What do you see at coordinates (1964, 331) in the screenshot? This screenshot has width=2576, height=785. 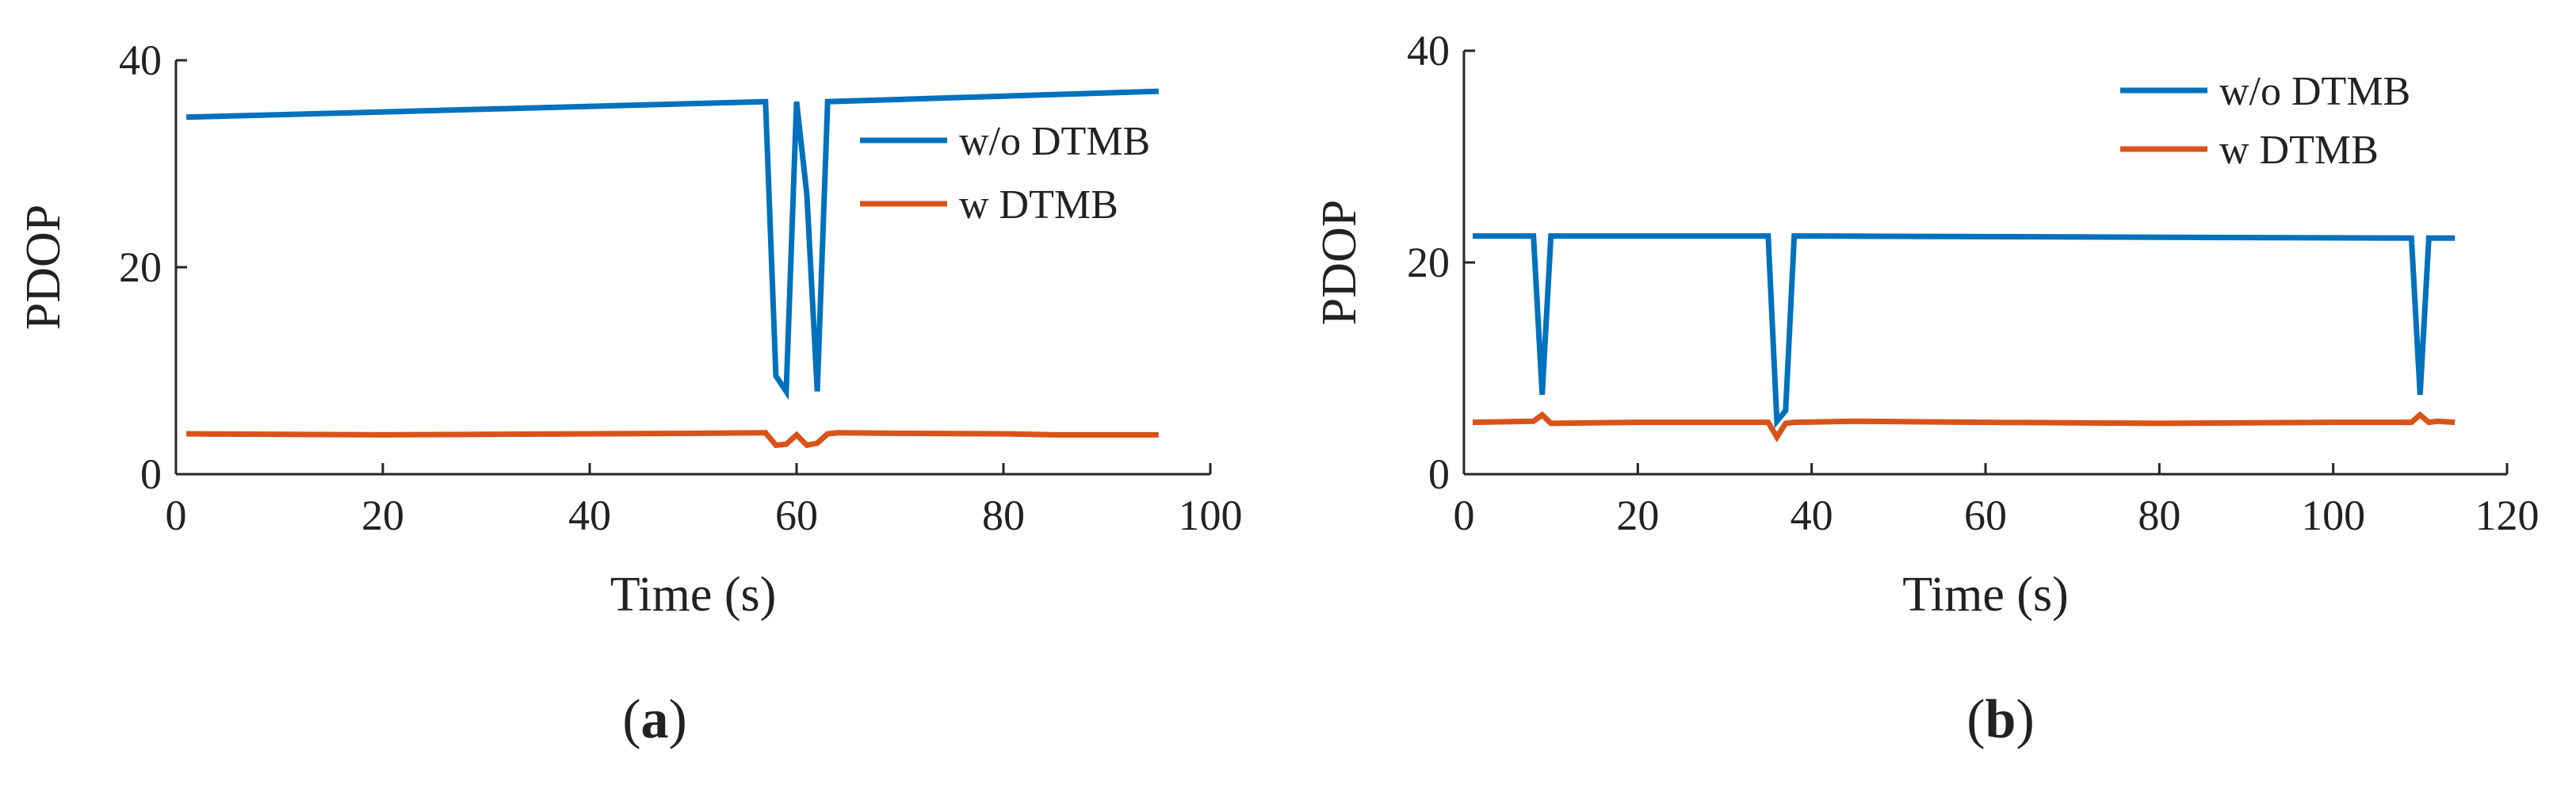 I see `series-line-without-dtmb` at bounding box center [1964, 331].